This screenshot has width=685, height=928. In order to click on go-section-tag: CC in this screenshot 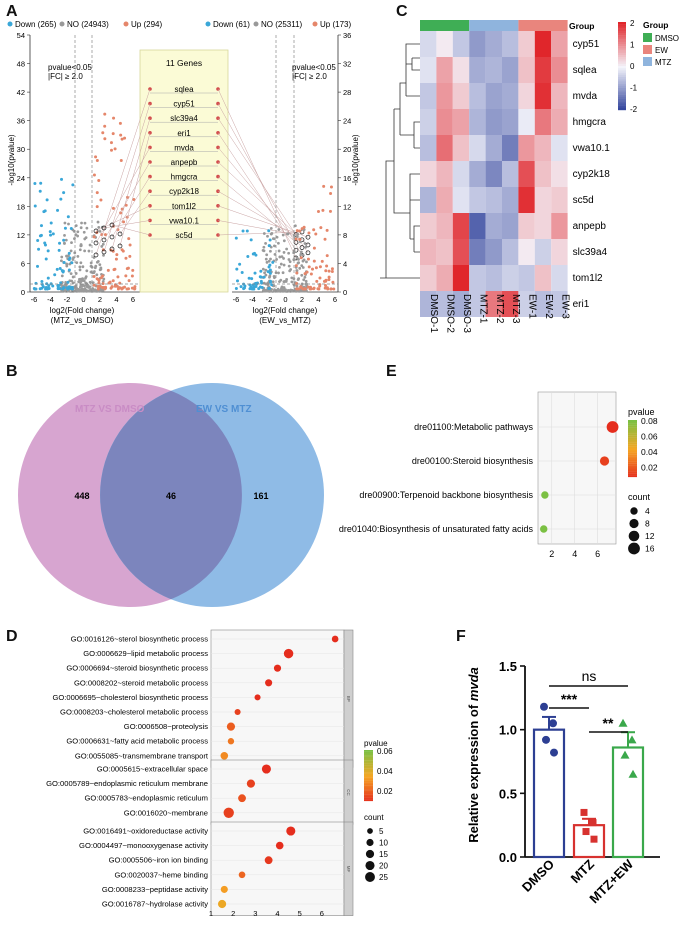, I will do `click(348, 792)`.